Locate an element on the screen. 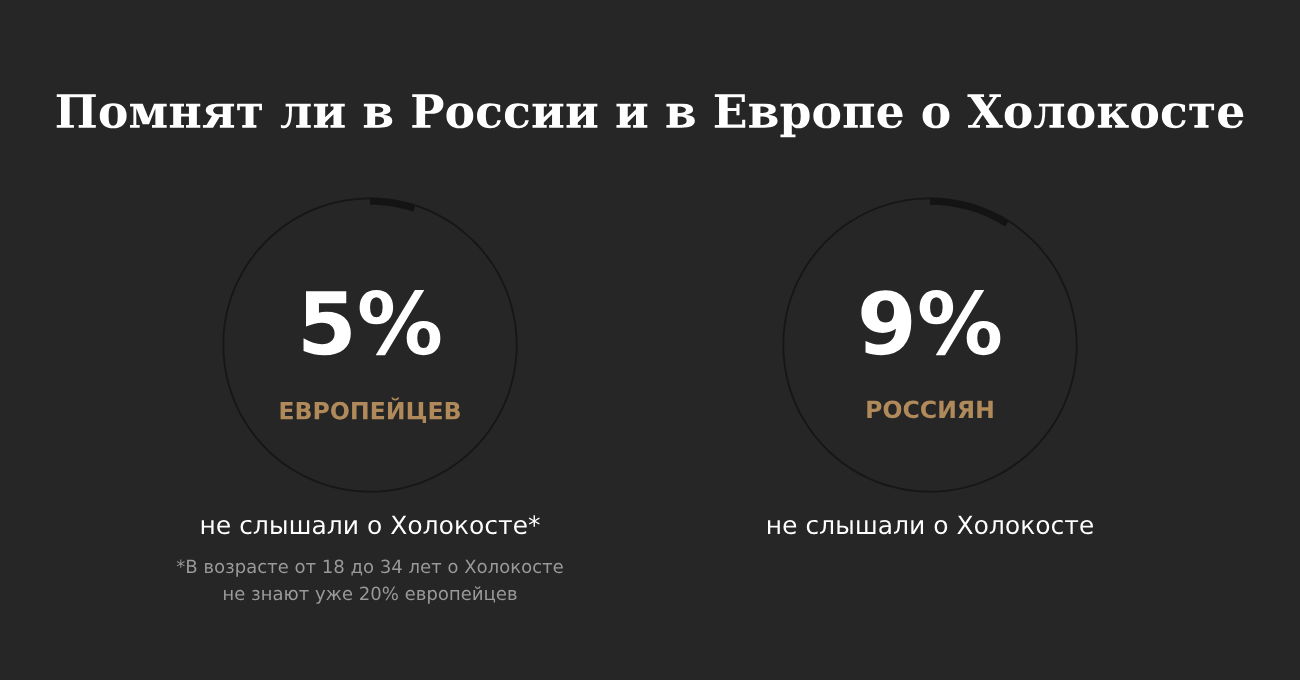 Image resolution: width=1300 pixels, height=680 pixels. data-label: 9% is located at coordinates (931, 323).